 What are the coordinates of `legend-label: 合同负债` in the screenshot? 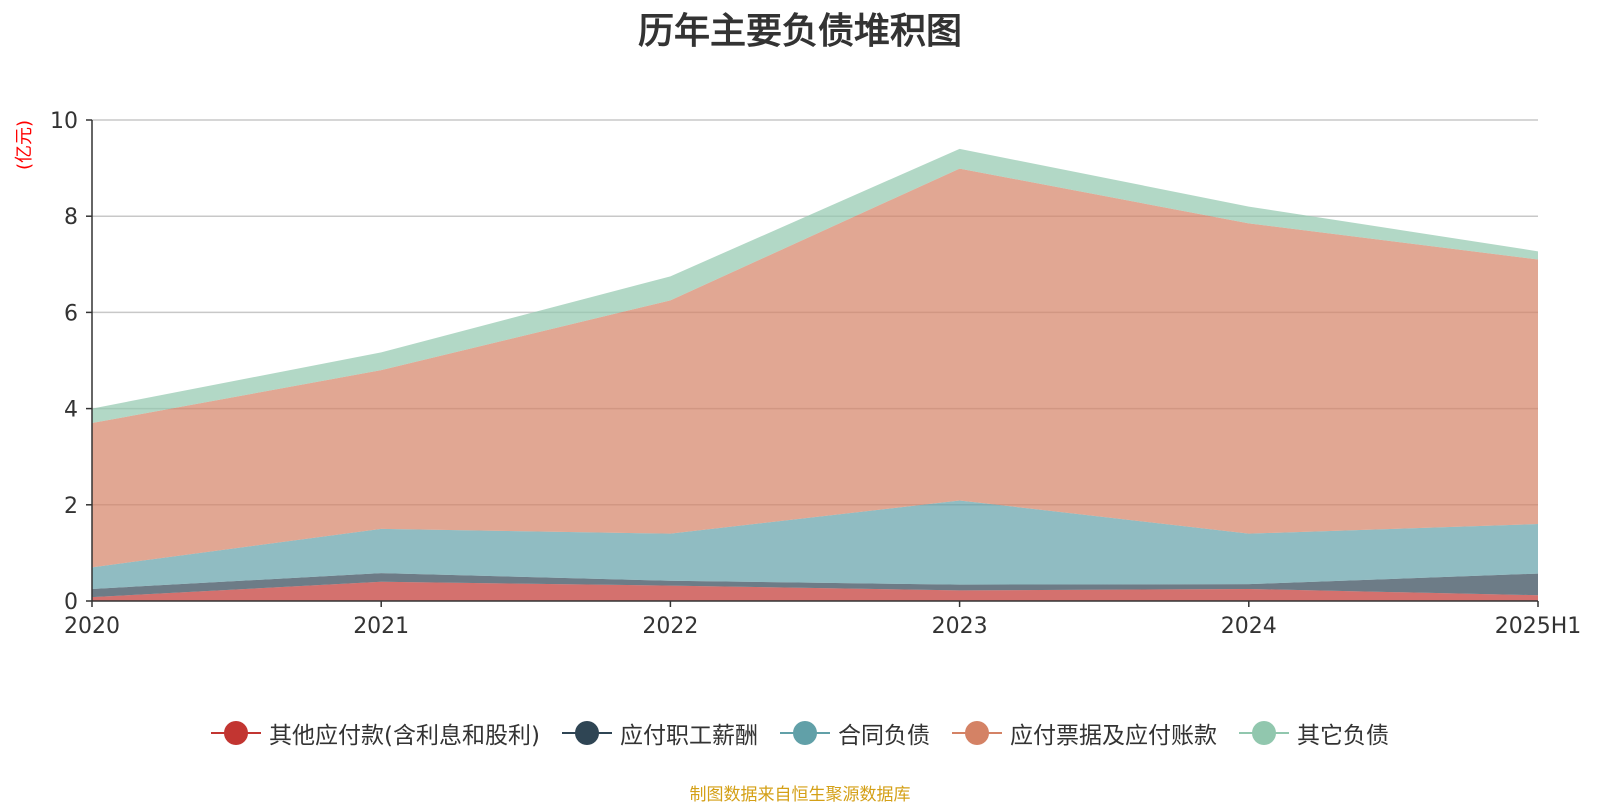 It's located at (883, 736).